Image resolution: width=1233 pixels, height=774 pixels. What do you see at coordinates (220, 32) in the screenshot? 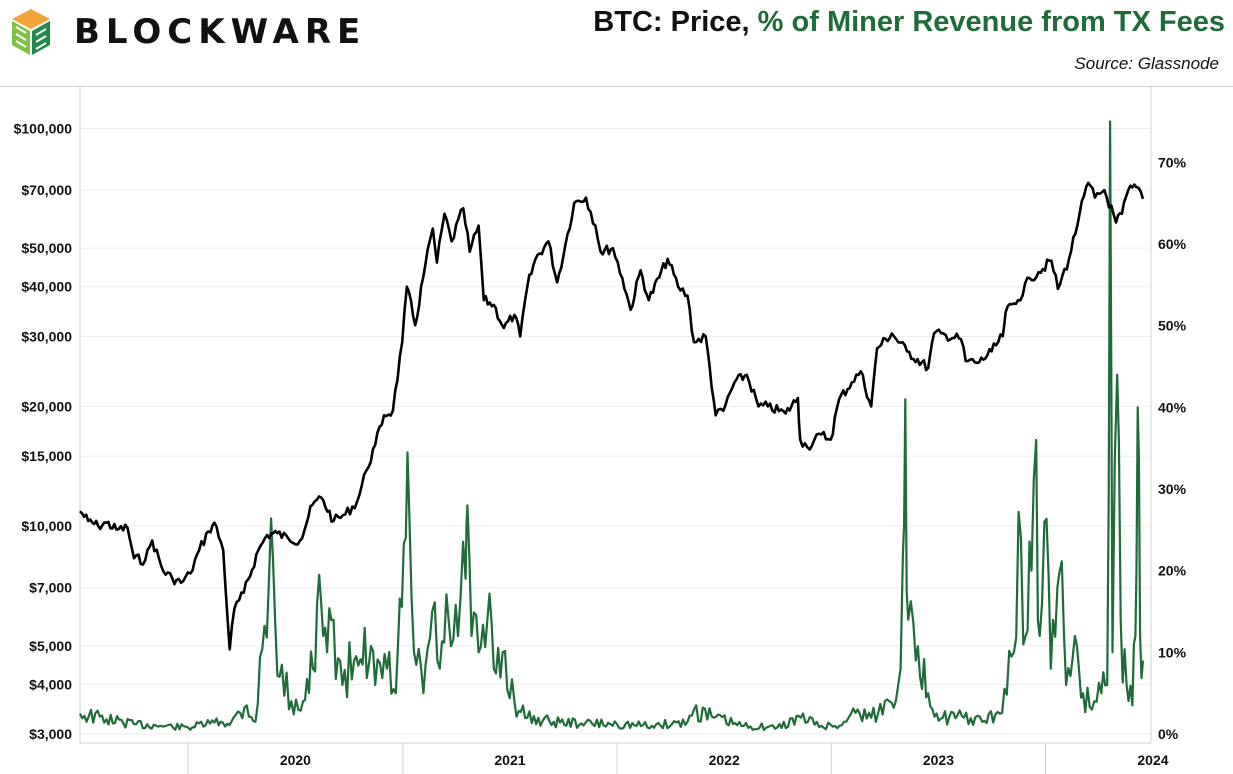
I see `brand-name: BLOCKWARE` at bounding box center [220, 32].